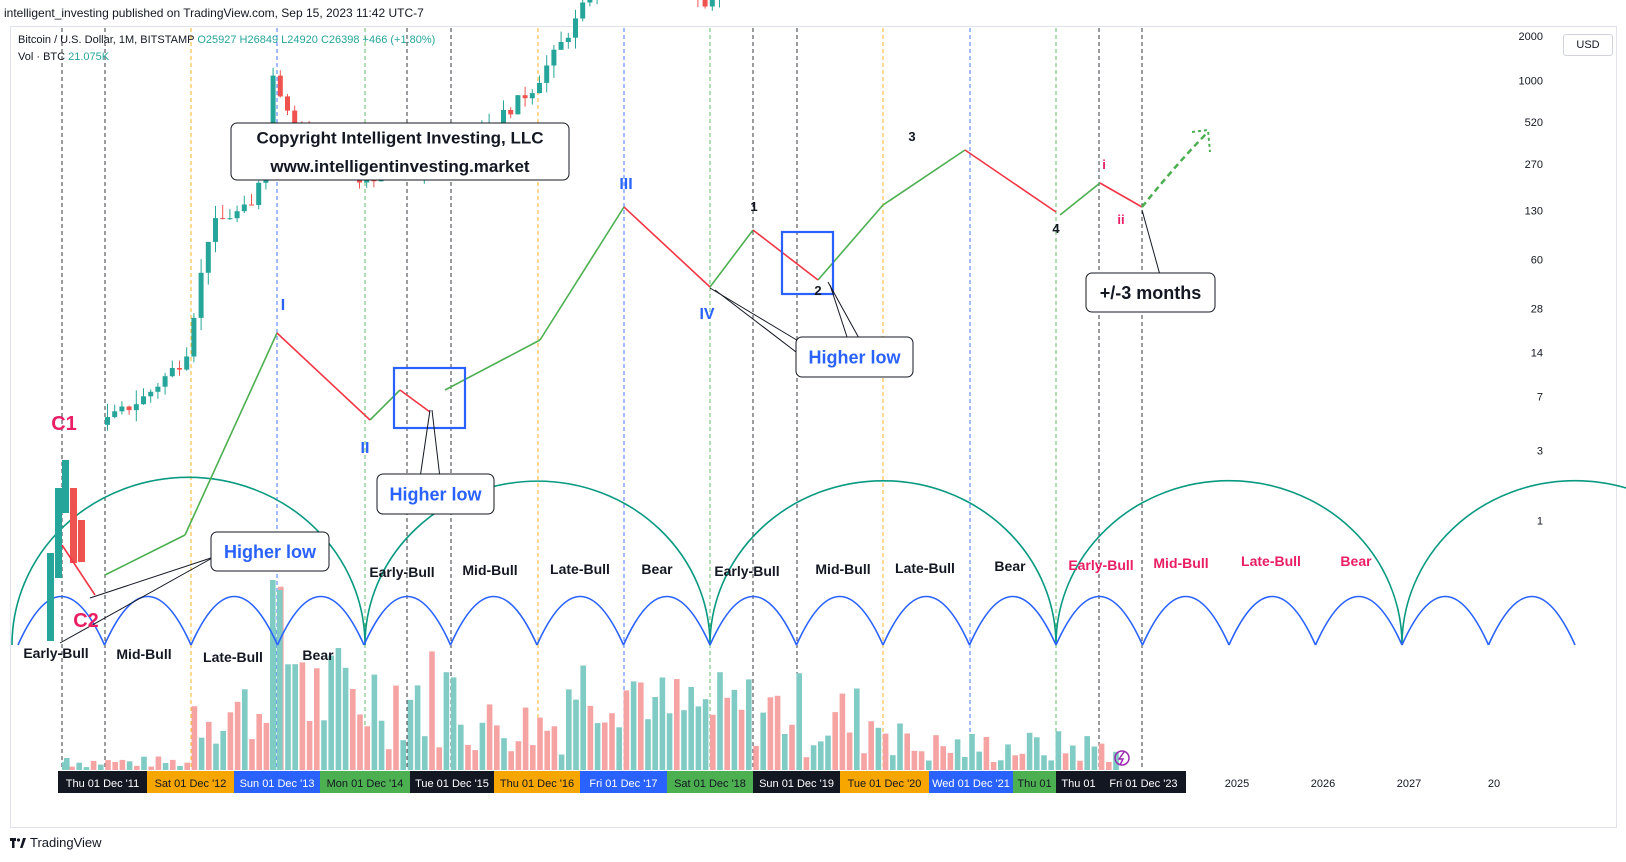  What do you see at coordinates (435, 494) in the screenshot?
I see `higher-low-callout-text: Higher low` at bounding box center [435, 494].